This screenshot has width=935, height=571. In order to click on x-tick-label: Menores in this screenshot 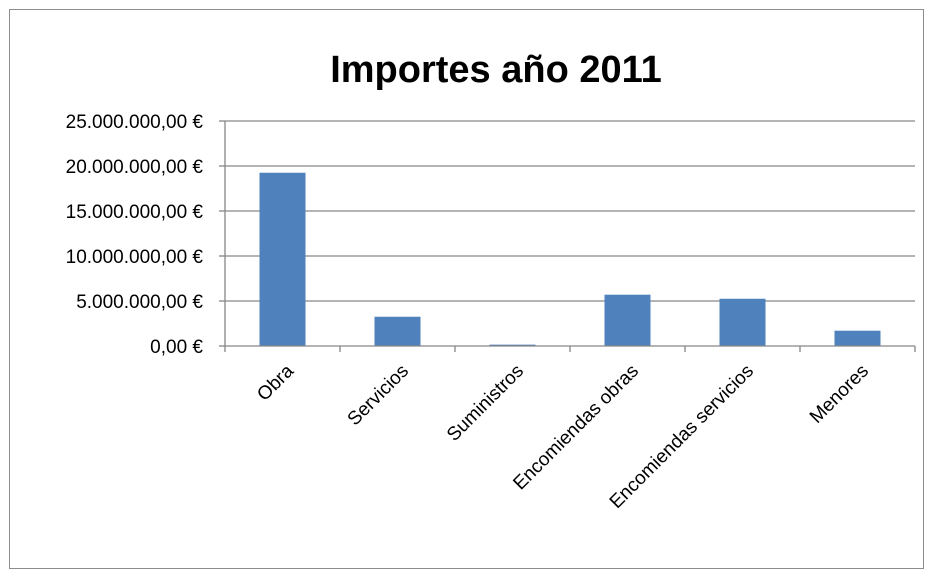, I will do `click(839, 394)`.